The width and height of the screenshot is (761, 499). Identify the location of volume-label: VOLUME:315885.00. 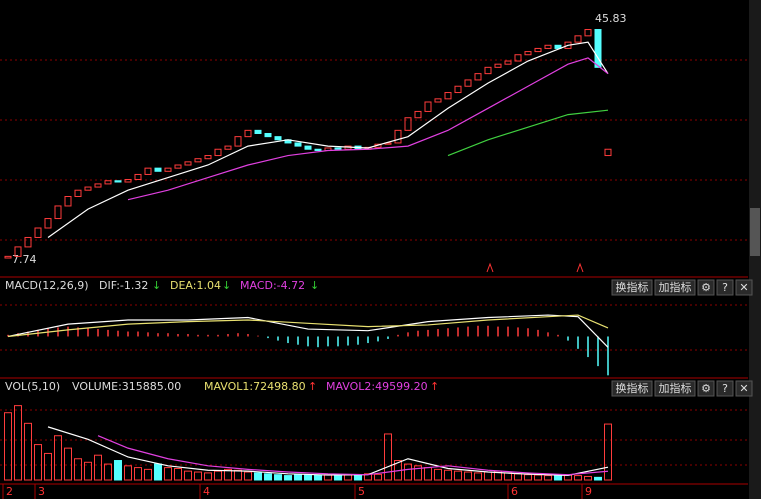
(126, 386).